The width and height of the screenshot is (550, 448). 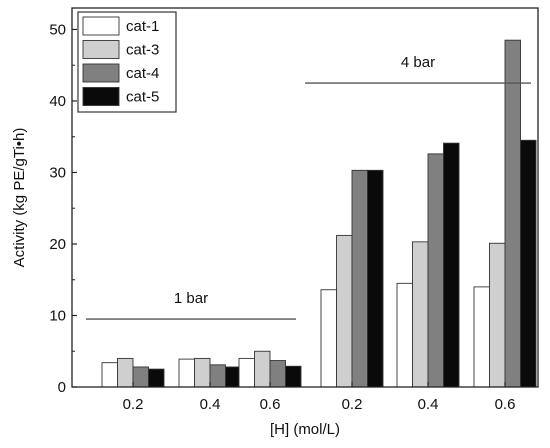 What do you see at coordinates (191, 298) in the screenshot?
I see `annotation-label-0: 1 bar` at bounding box center [191, 298].